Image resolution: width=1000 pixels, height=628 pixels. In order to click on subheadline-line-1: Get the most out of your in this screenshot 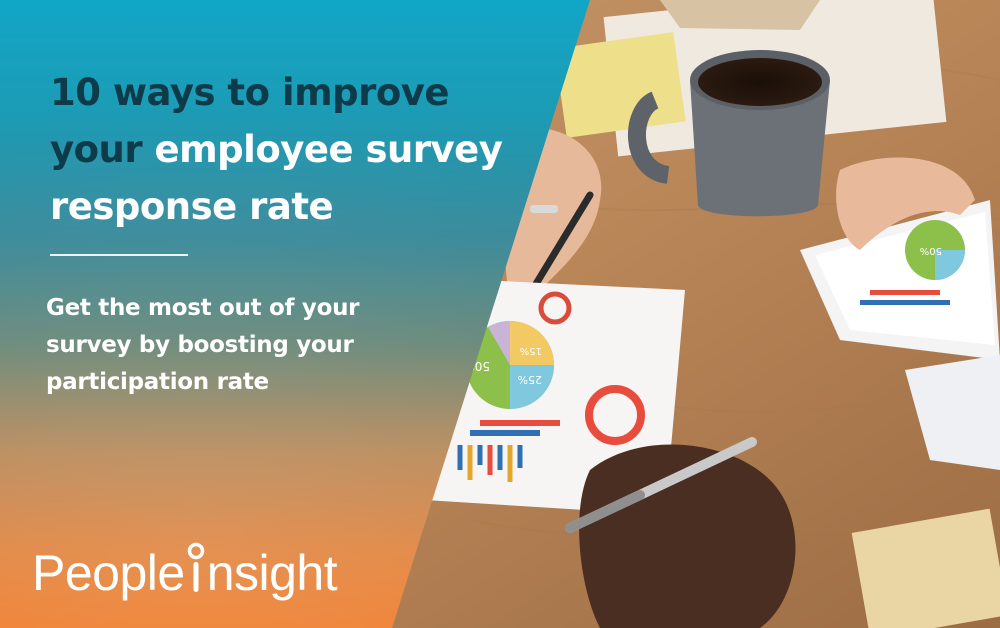, I will do `click(203, 308)`.